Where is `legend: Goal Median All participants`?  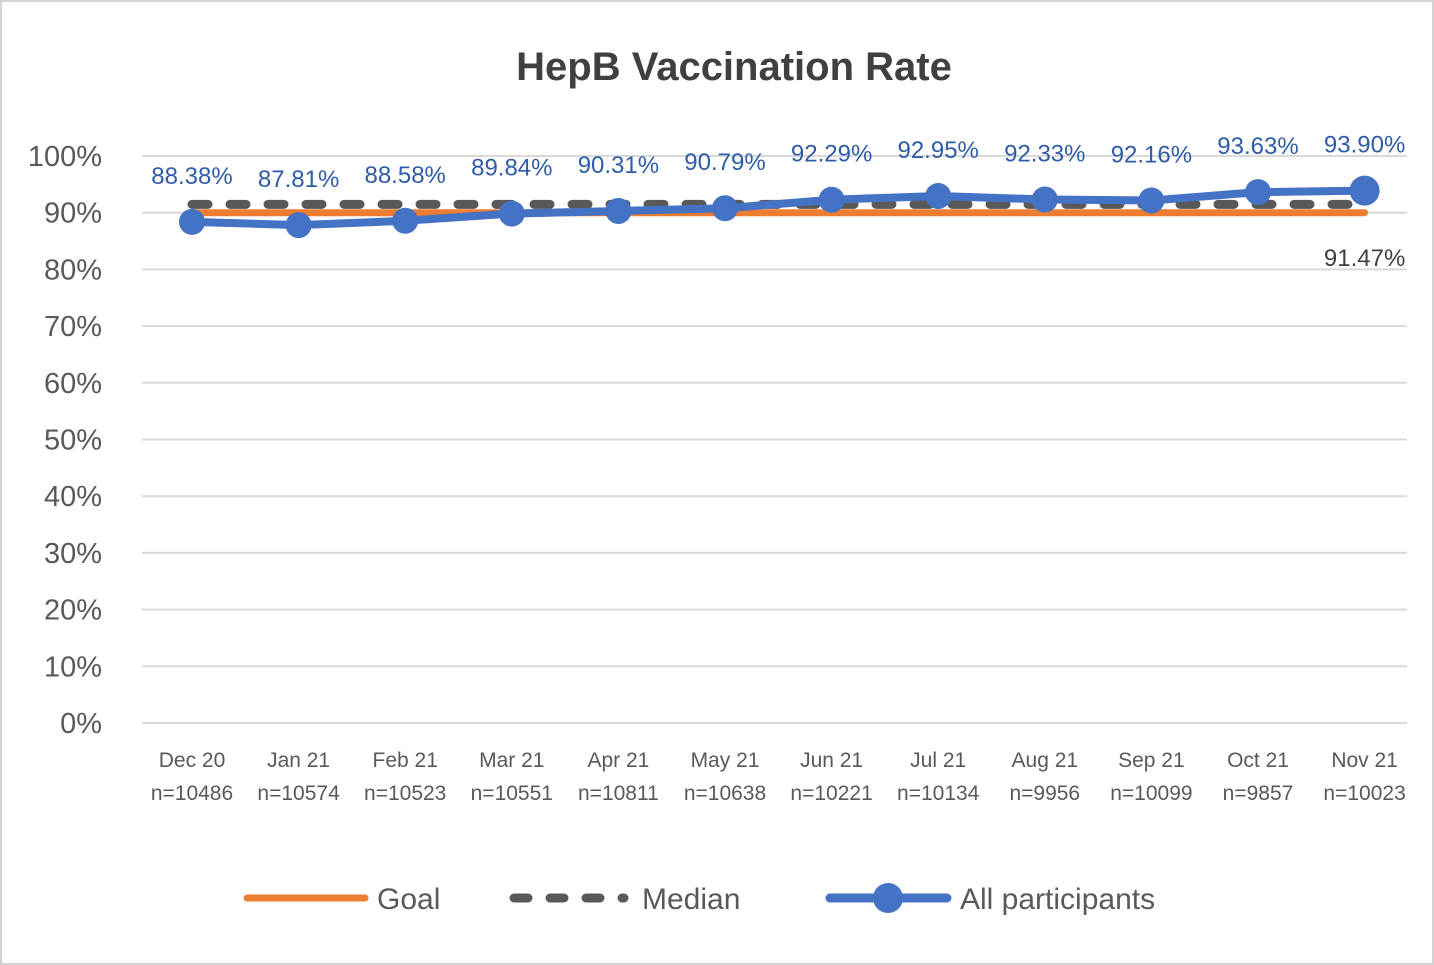 legend: Goal Median All participants is located at coordinates (699, 899).